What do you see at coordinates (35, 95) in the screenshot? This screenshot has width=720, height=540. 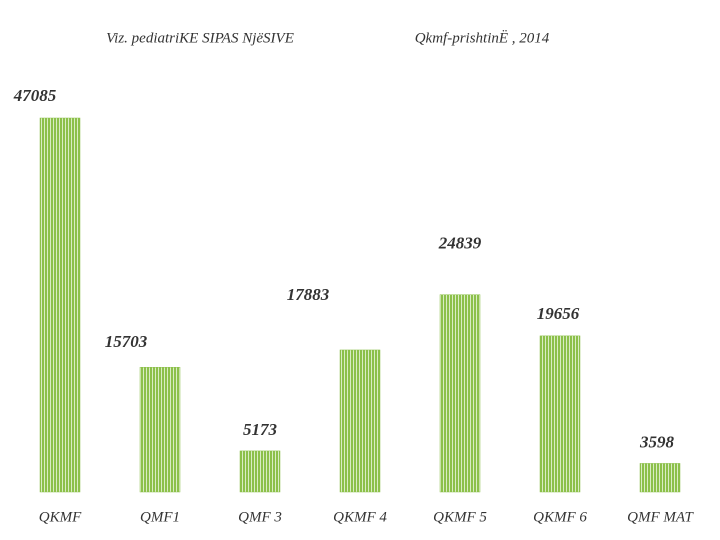 I see `data-label: 47085` at bounding box center [35, 95].